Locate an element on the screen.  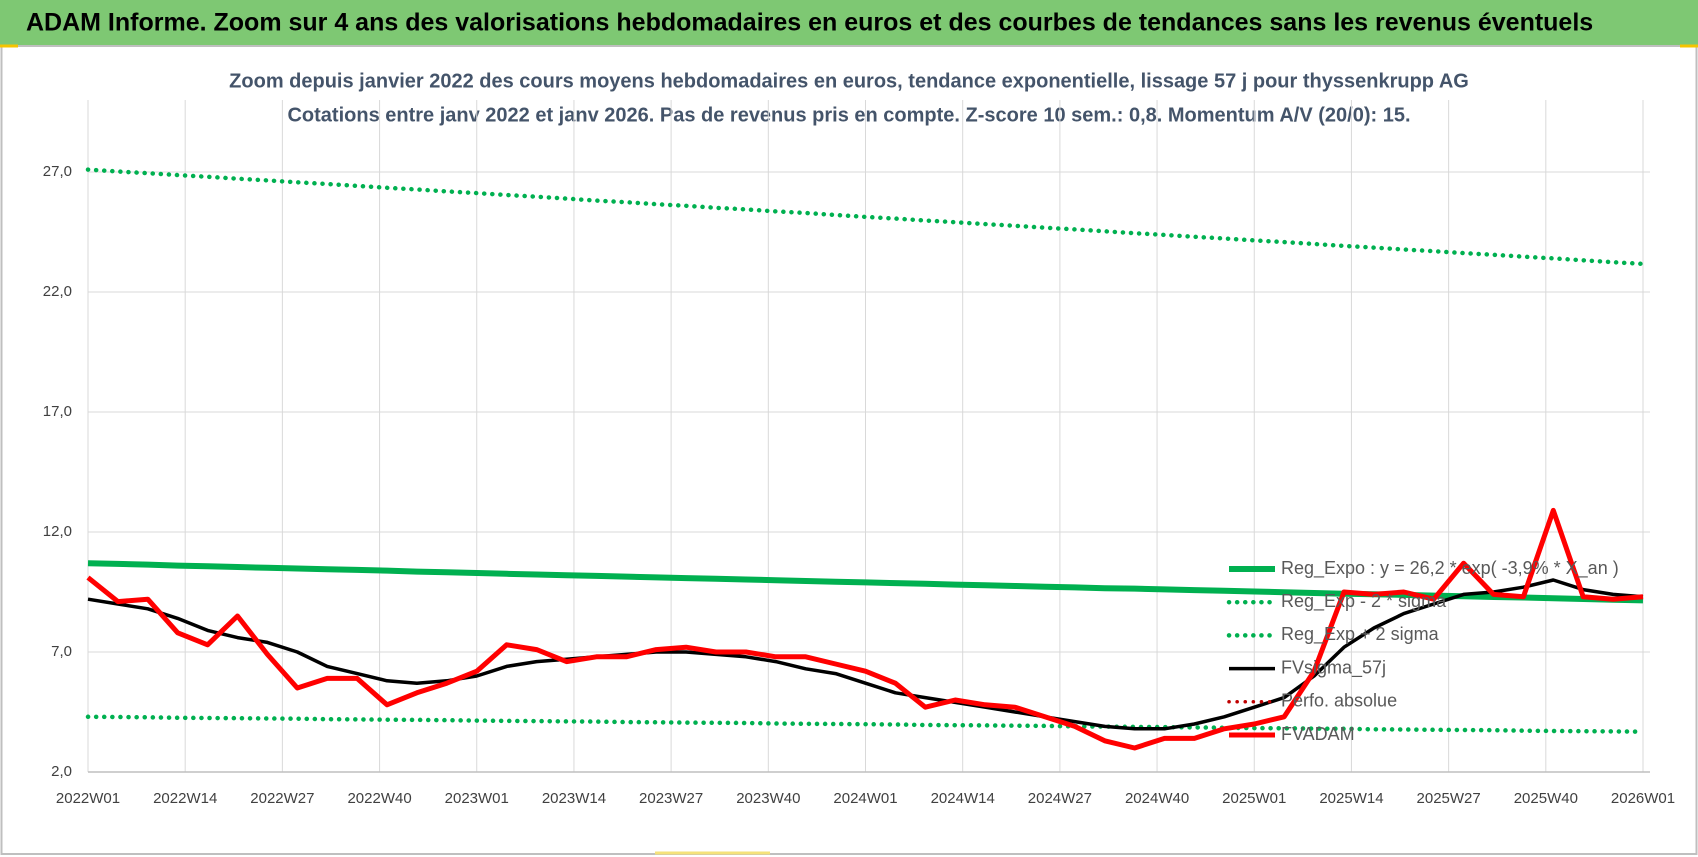
x-tick-label: 2023W14 is located at coordinates (574, 798).